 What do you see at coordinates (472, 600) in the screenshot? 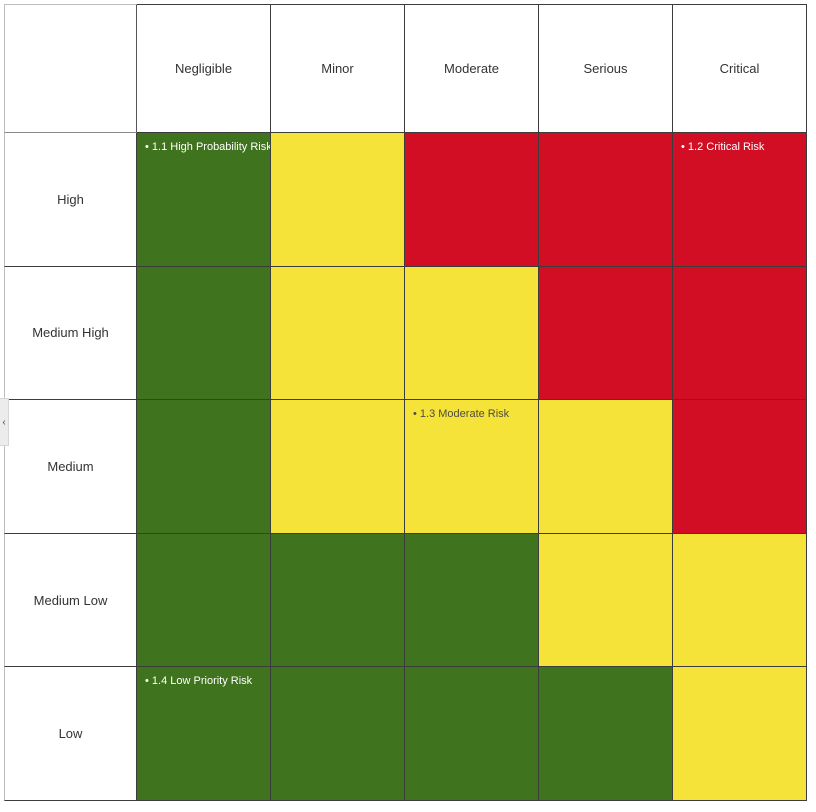
I see `matrix-cell-medium-low-moderate` at bounding box center [472, 600].